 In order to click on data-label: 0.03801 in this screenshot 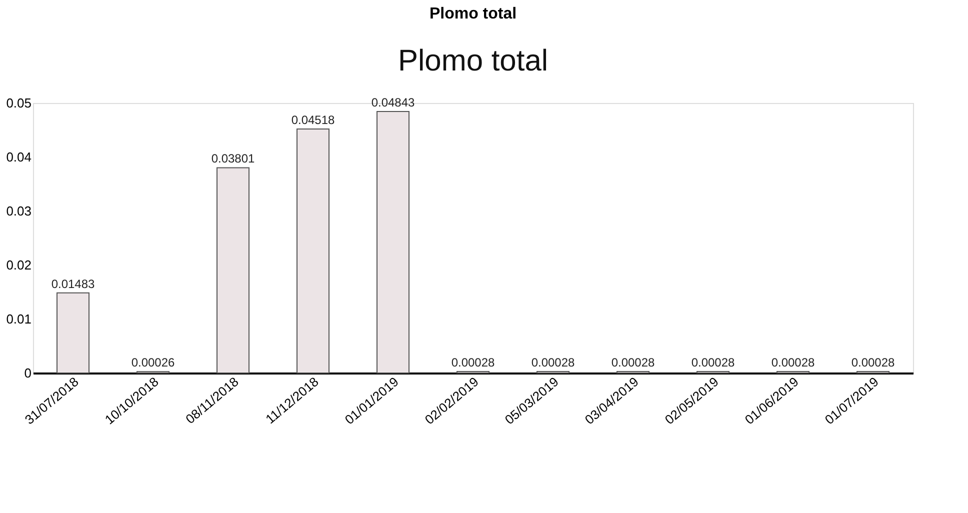, I will do `click(233, 159)`.